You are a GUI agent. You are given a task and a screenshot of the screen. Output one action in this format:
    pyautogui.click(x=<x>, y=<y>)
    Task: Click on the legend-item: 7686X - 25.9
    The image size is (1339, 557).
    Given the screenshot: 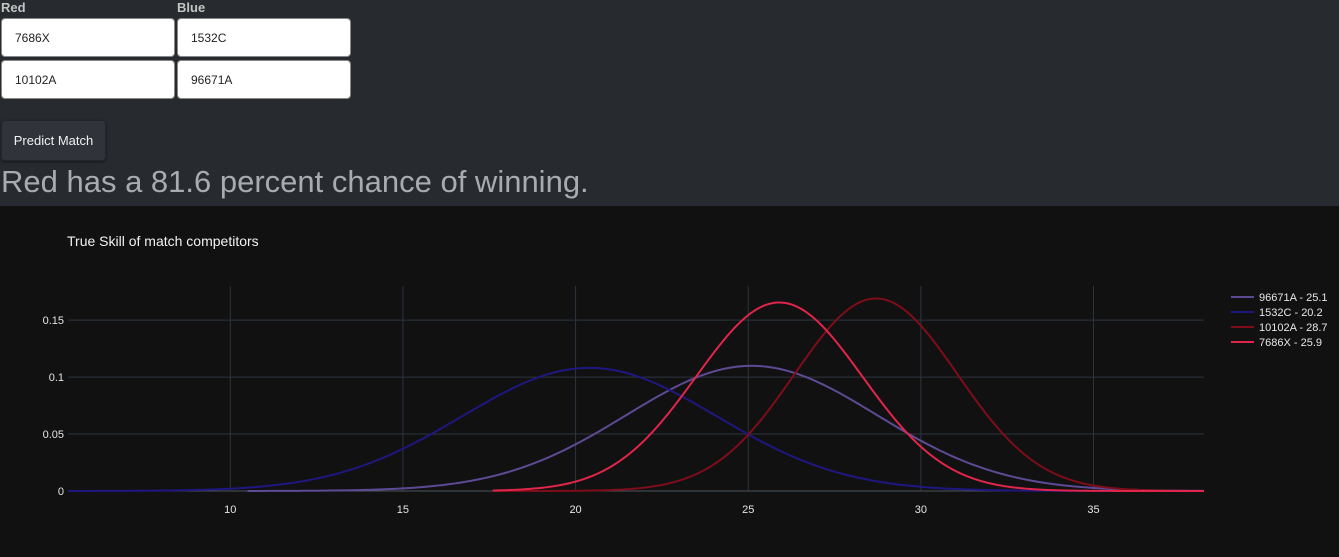 What is the action you would take?
    pyautogui.click(x=1276, y=343)
    